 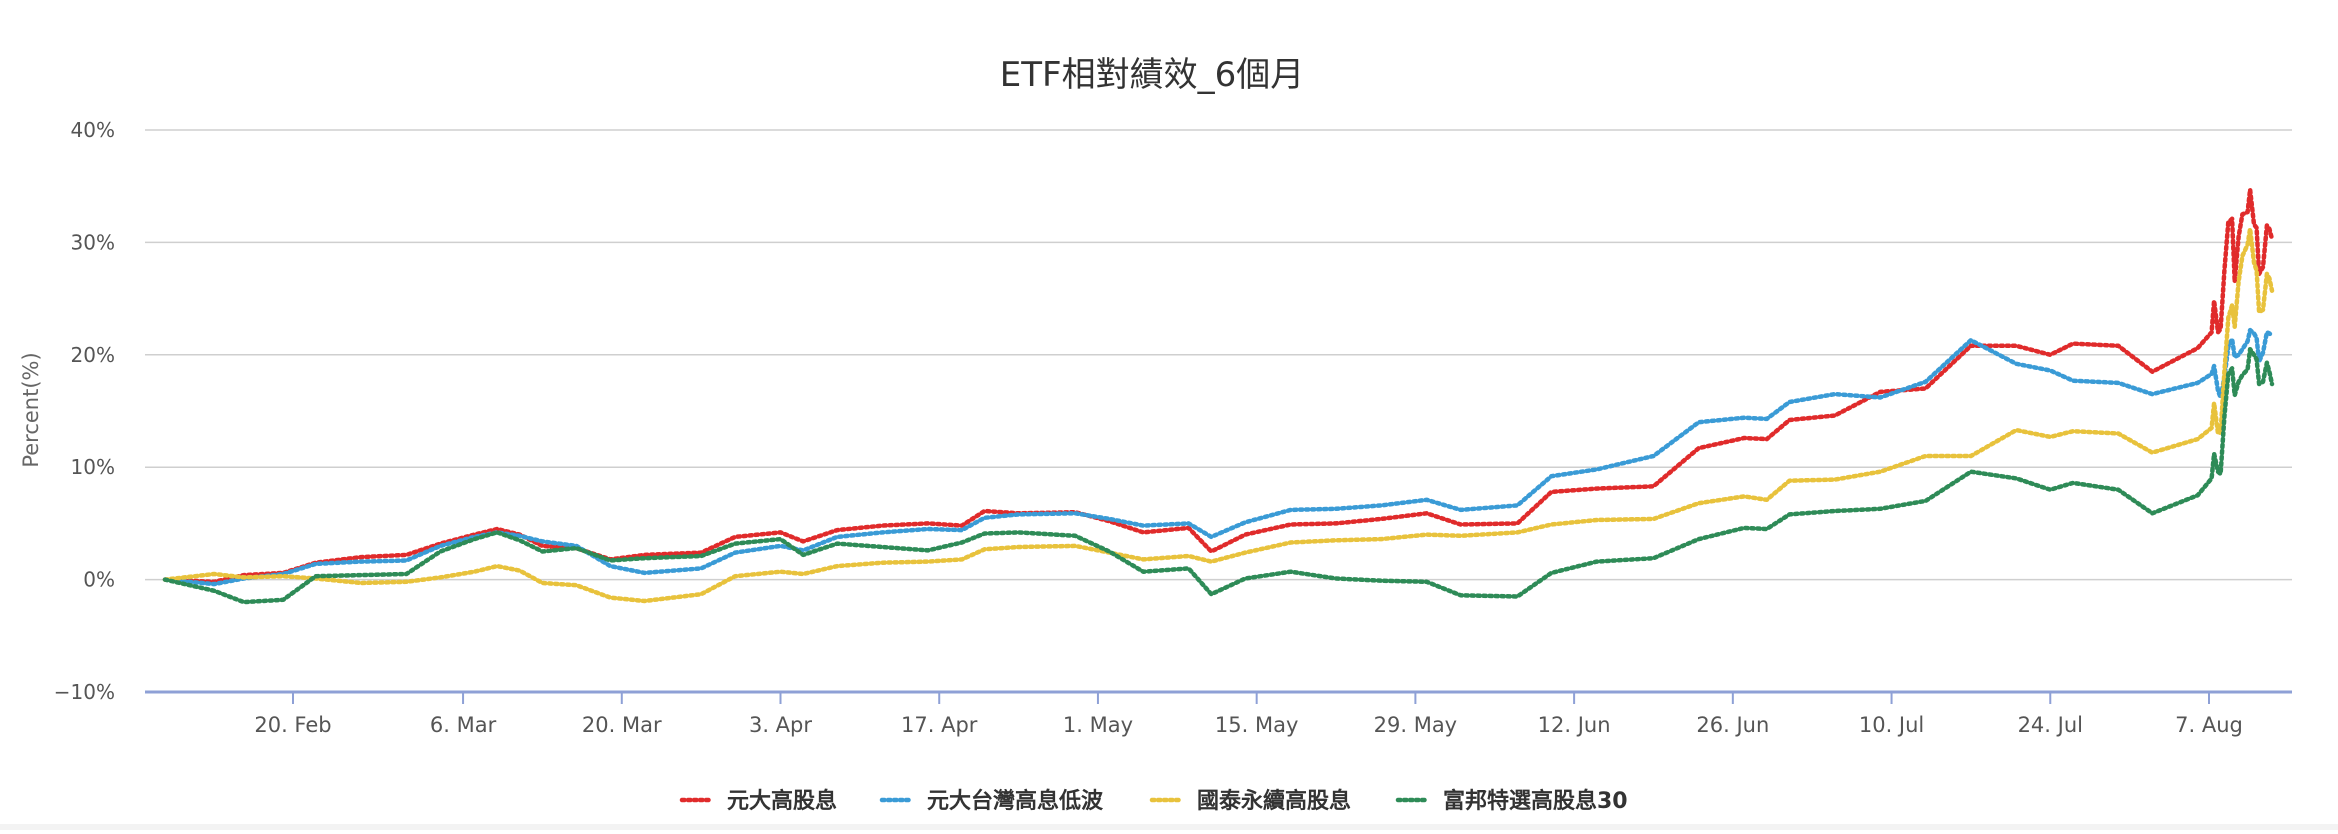 I want to click on x-tick-label: 20. Feb, so click(x=292, y=725).